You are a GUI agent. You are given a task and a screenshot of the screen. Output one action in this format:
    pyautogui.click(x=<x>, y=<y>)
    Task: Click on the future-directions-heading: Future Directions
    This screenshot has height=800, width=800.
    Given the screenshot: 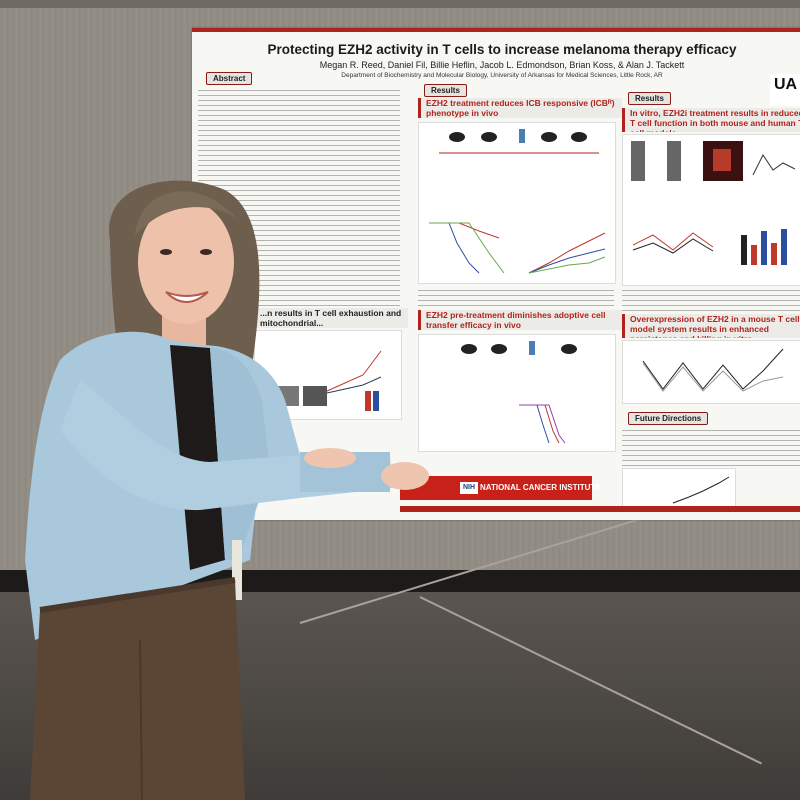 What is the action you would take?
    pyautogui.click(x=668, y=418)
    